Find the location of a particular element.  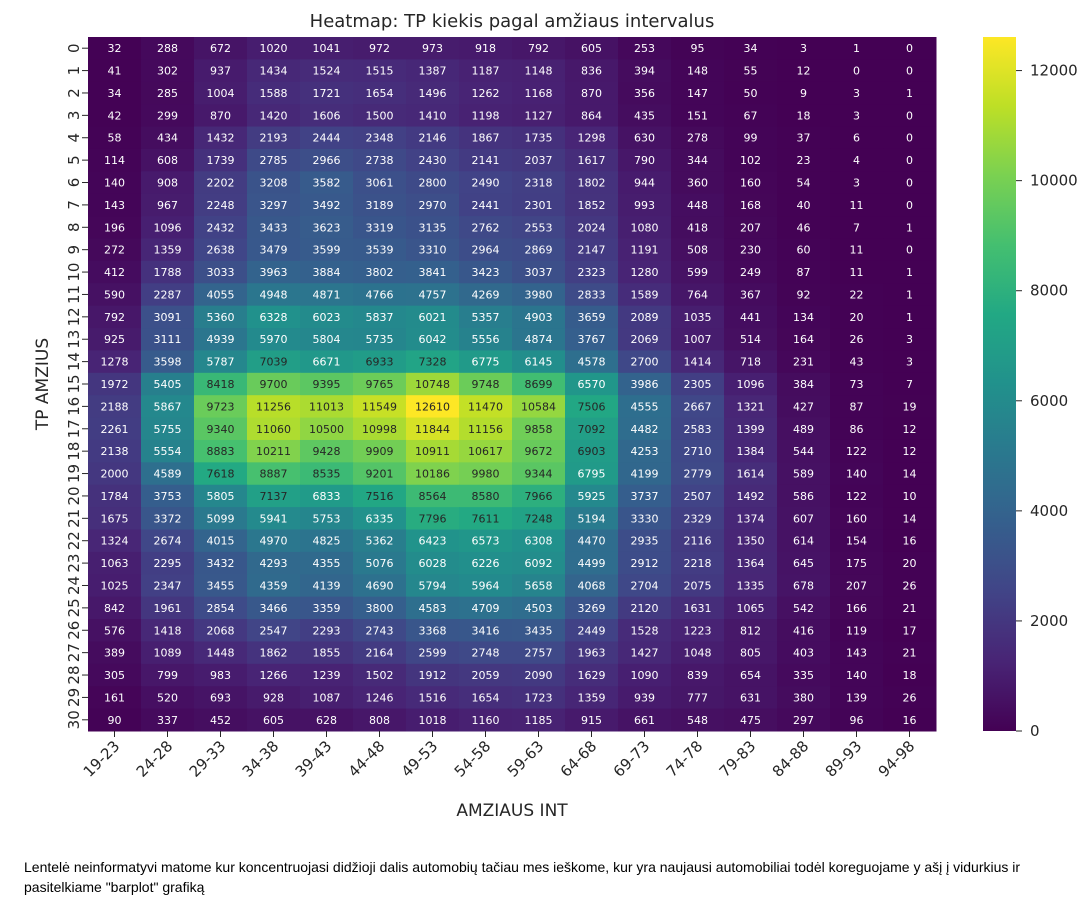

cell-value-label: 939 is located at coordinates (644, 697).